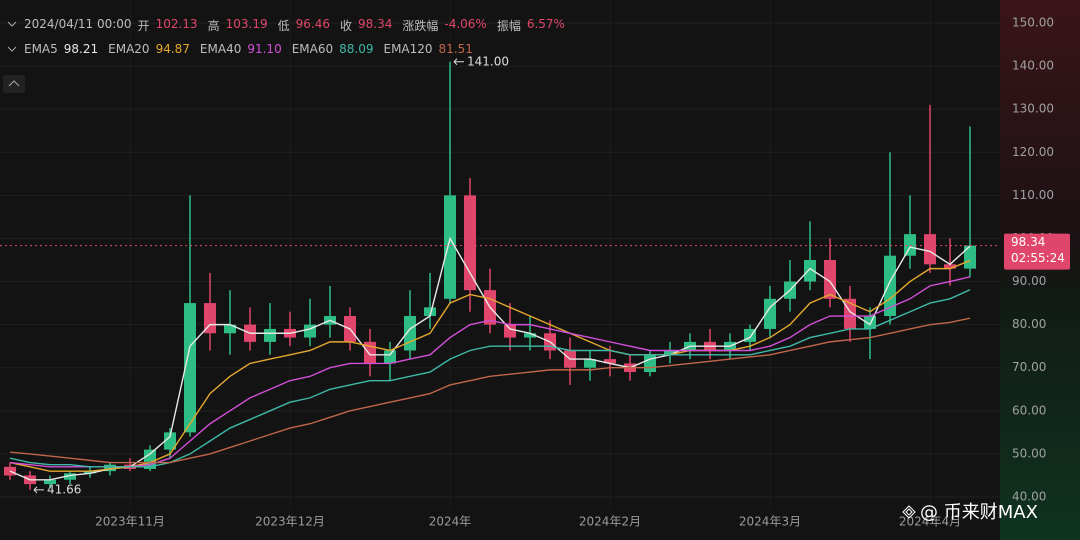 Image resolution: width=1080 pixels, height=540 pixels. I want to click on timestamp: 2024/04/11 00:00, so click(78, 24).